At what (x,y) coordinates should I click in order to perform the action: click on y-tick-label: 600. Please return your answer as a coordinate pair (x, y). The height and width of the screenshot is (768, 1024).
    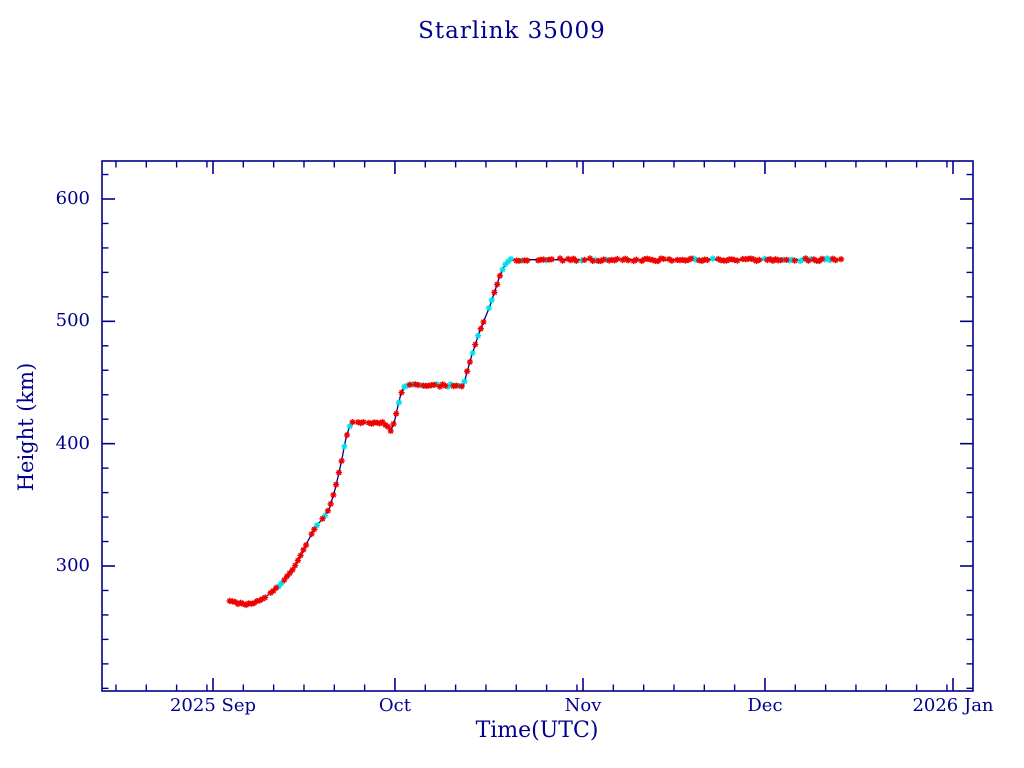
    Looking at the image, I should click on (72, 198).